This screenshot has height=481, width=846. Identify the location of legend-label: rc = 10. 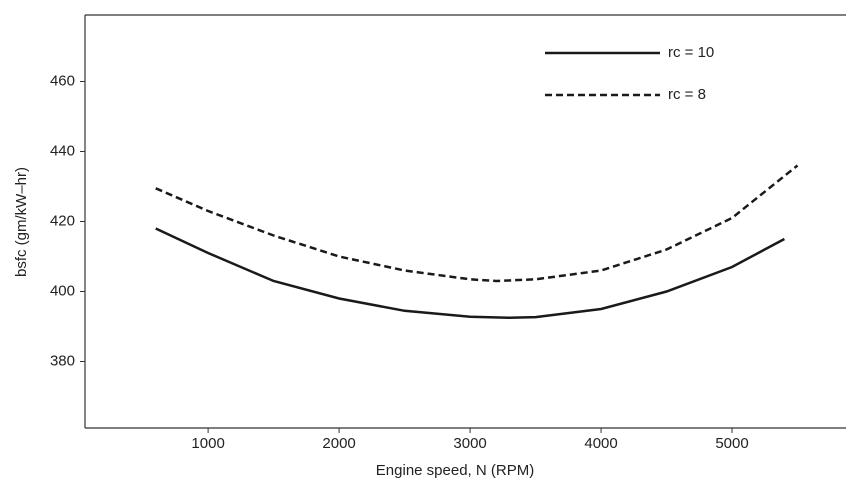
(691, 52).